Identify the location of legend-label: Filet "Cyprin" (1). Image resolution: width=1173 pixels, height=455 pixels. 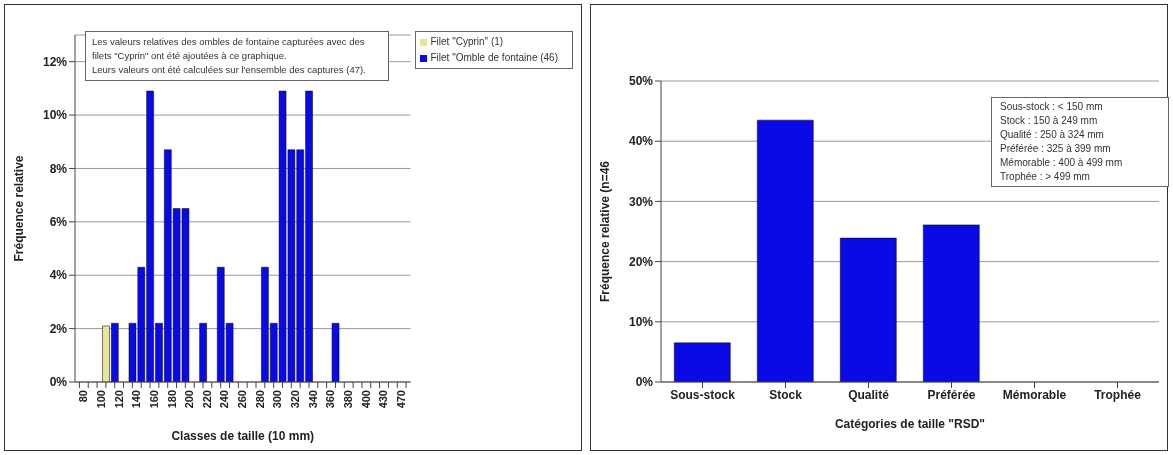
(467, 41).